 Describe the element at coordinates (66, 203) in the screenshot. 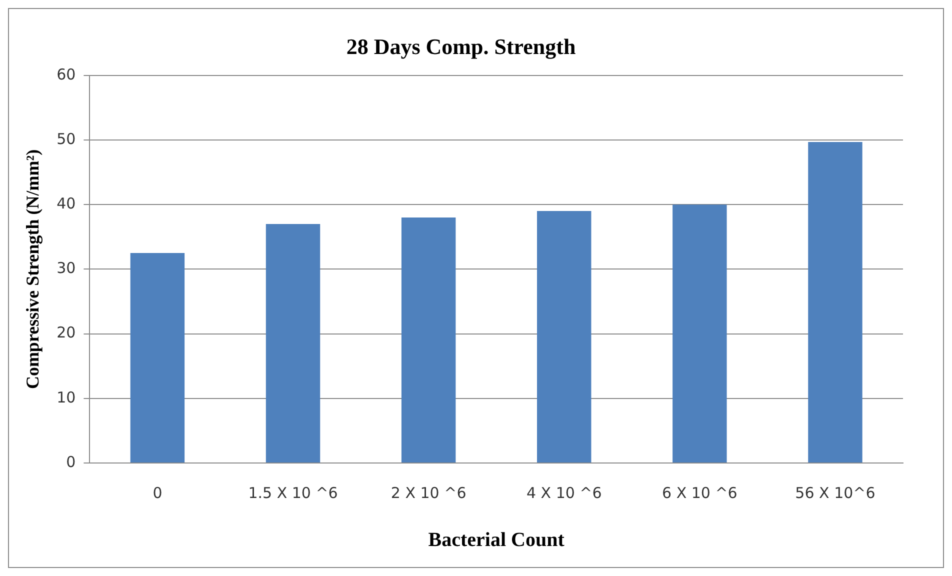

I see `y-tick-label: 40` at that location.